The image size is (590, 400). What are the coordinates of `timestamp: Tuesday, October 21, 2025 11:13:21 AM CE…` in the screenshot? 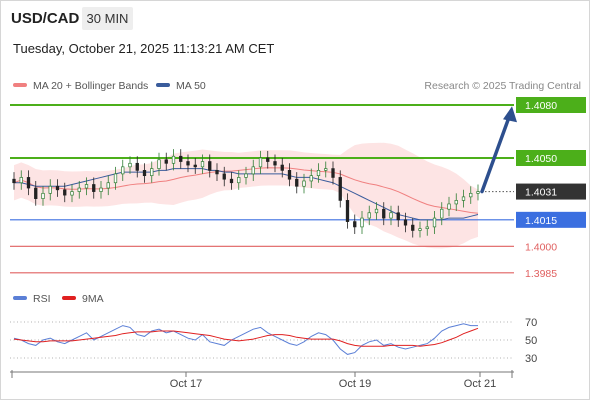 It's located at (144, 48).